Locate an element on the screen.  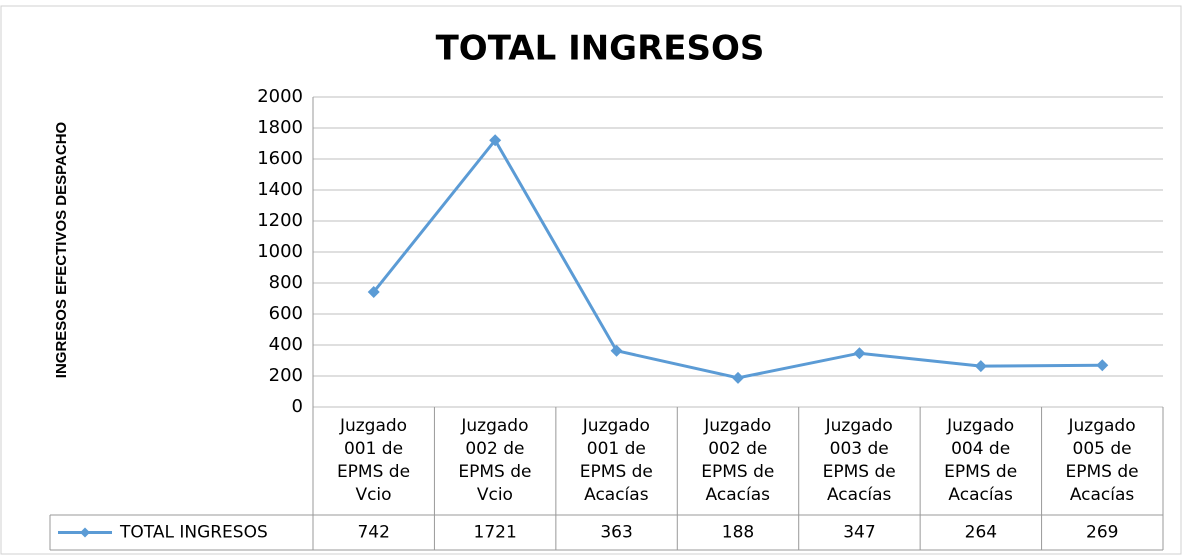
y-tick-label: 600 is located at coordinates (286, 313).